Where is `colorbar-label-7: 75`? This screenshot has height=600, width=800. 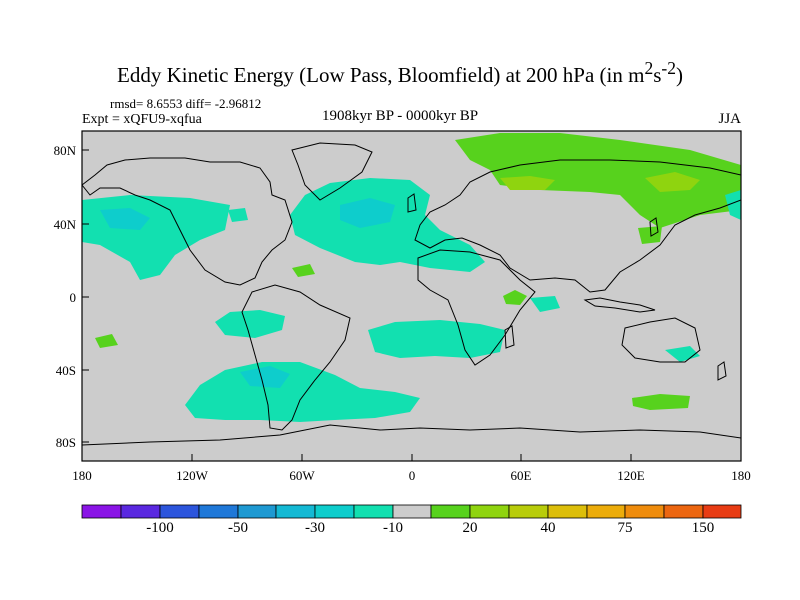 colorbar-label-7: 75 is located at coordinates (625, 528).